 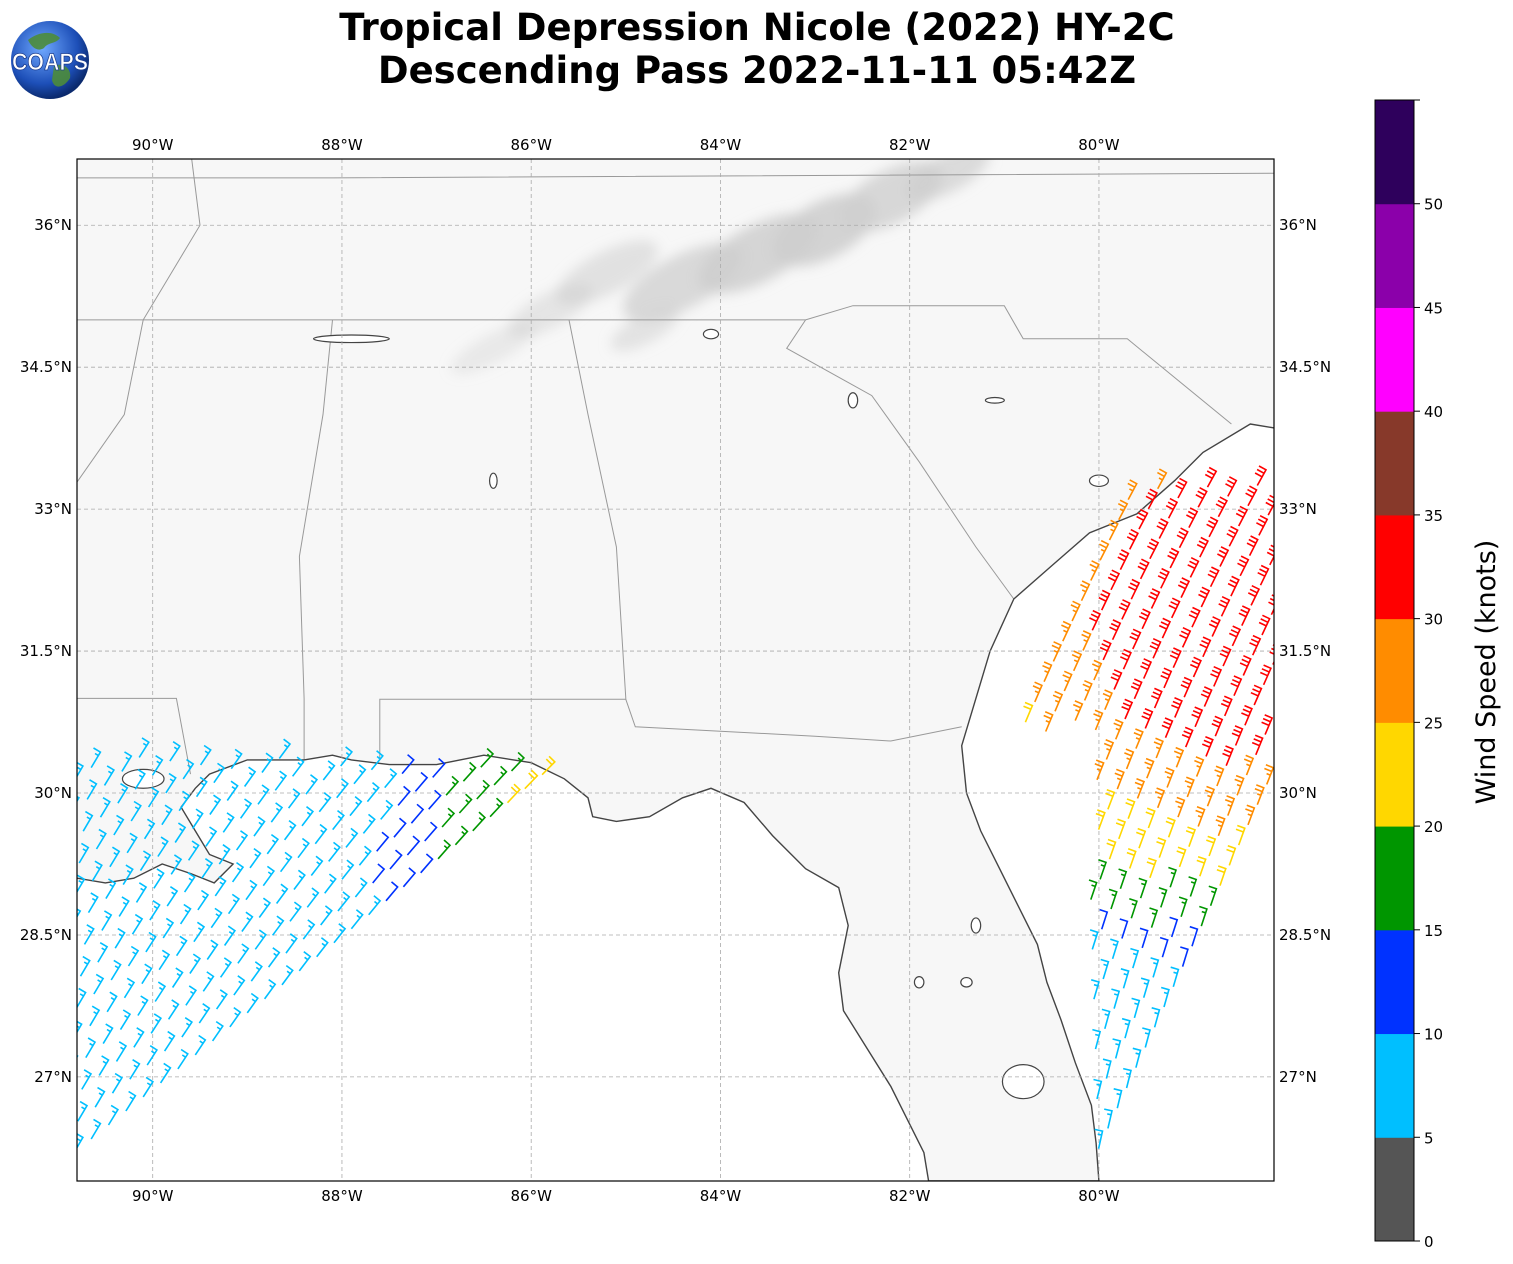 I want to click on title-line-1: Tropical Depression Nicole (2022) HY-2C, so click(x=757, y=27).